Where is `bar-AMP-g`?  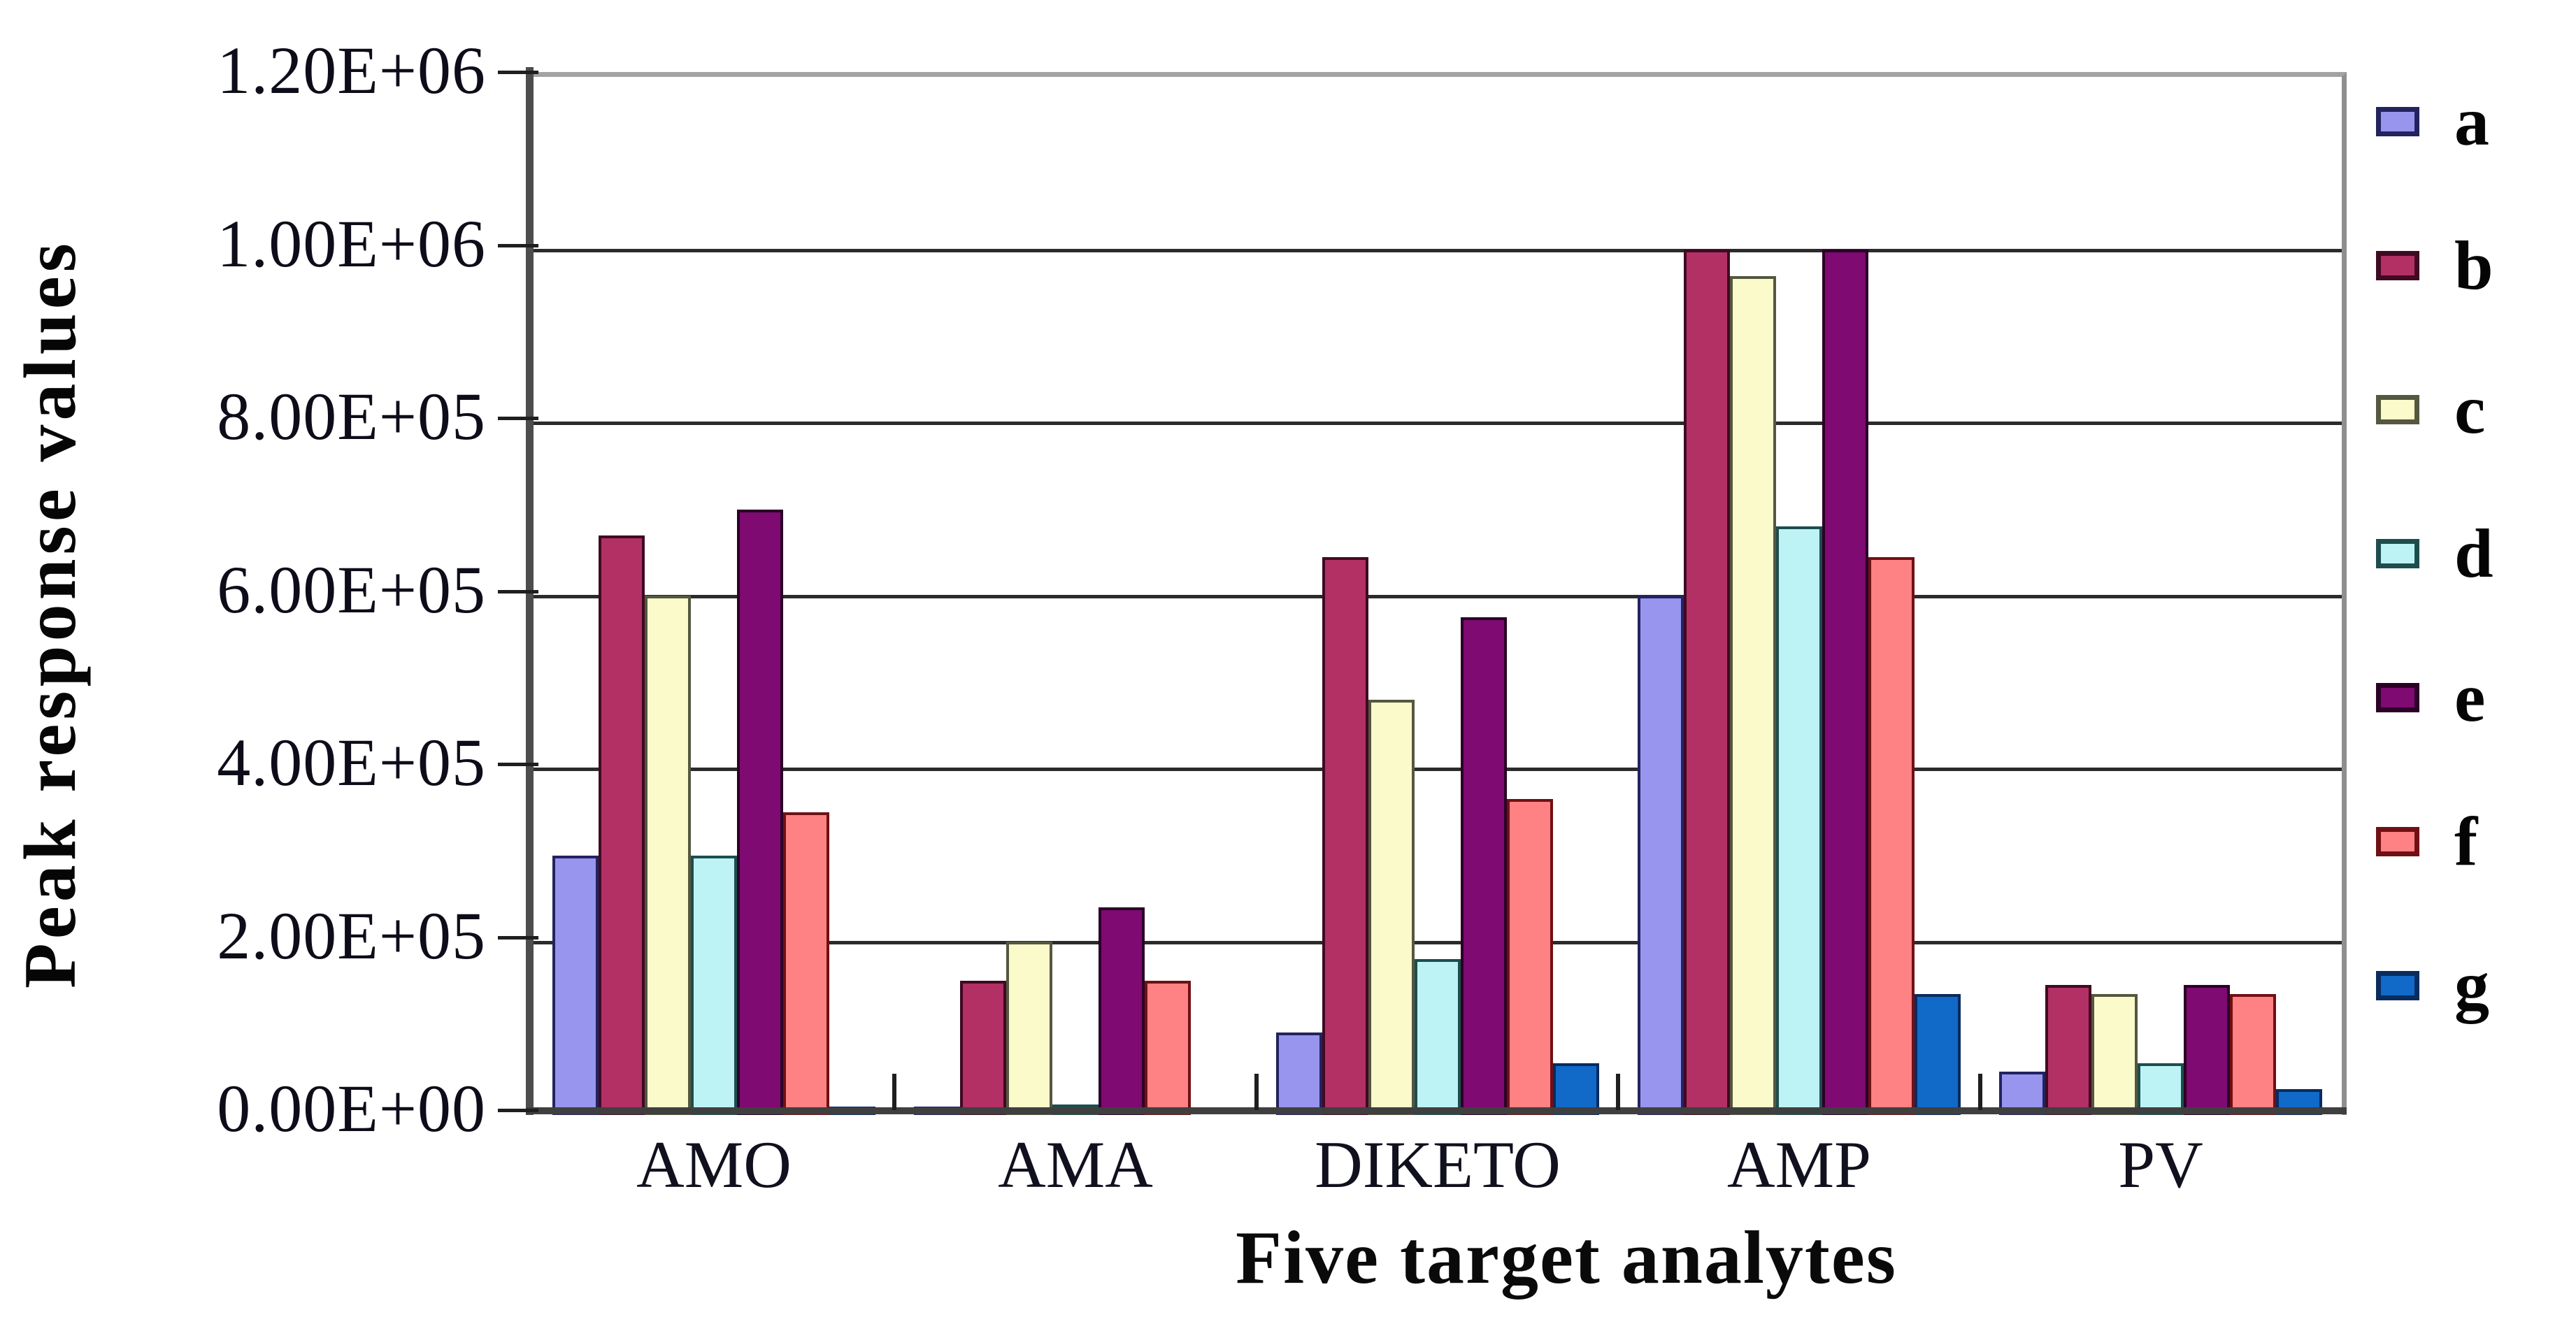
bar-AMP-g is located at coordinates (1938, 1054).